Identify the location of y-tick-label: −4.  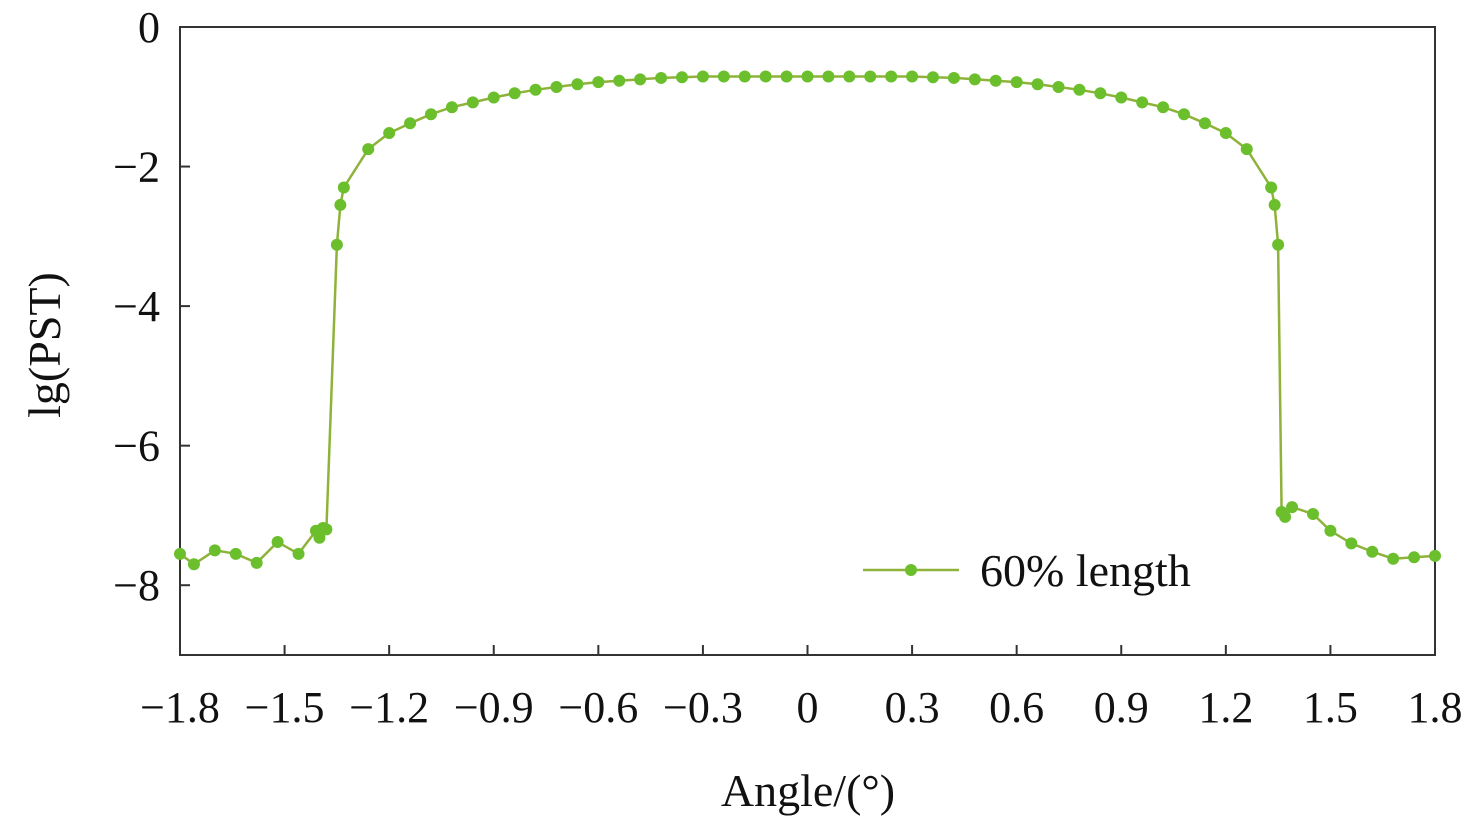
(136, 306).